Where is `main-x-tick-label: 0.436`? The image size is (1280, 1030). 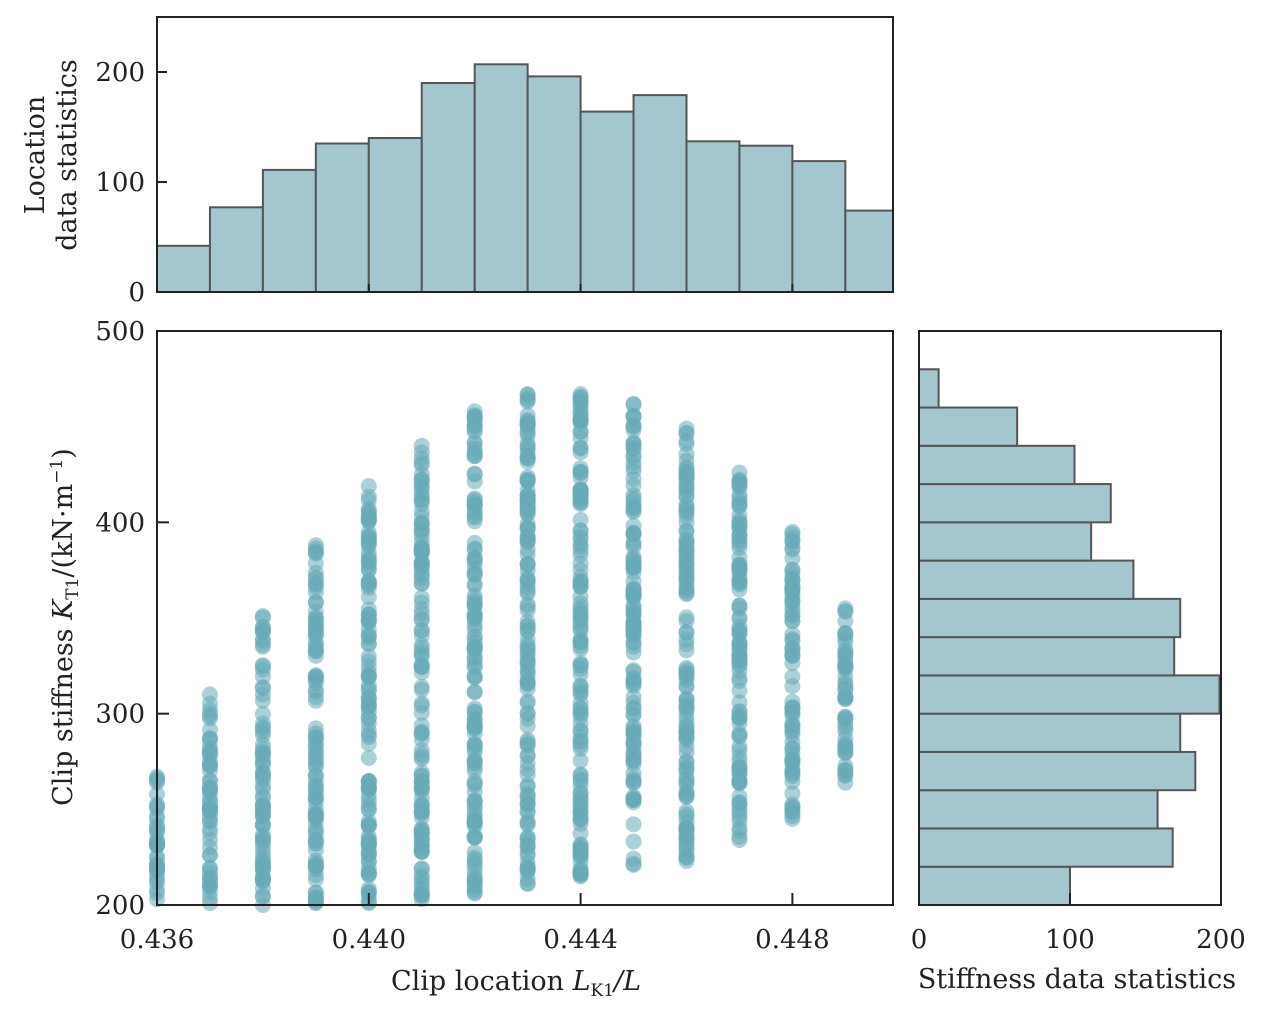
main-x-tick-label: 0.436 is located at coordinates (157, 940).